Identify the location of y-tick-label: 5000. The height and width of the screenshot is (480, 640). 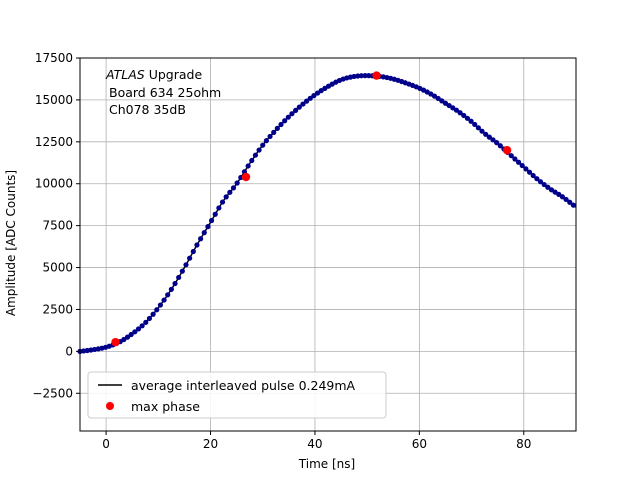
(57, 268).